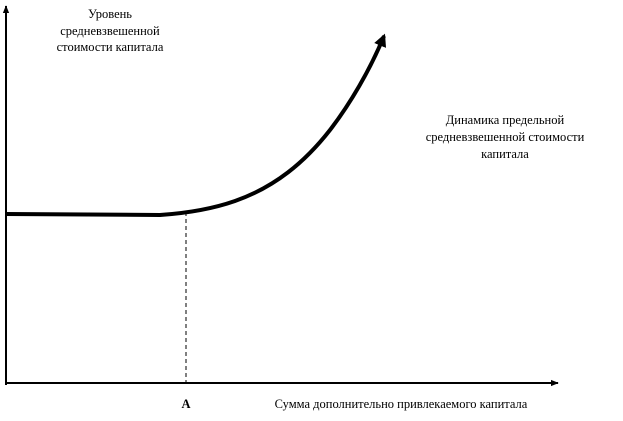 The height and width of the screenshot is (421, 623). What do you see at coordinates (505, 137) in the screenshot?
I see `curve-label: средневзвешенной стоимости` at bounding box center [505, 137].